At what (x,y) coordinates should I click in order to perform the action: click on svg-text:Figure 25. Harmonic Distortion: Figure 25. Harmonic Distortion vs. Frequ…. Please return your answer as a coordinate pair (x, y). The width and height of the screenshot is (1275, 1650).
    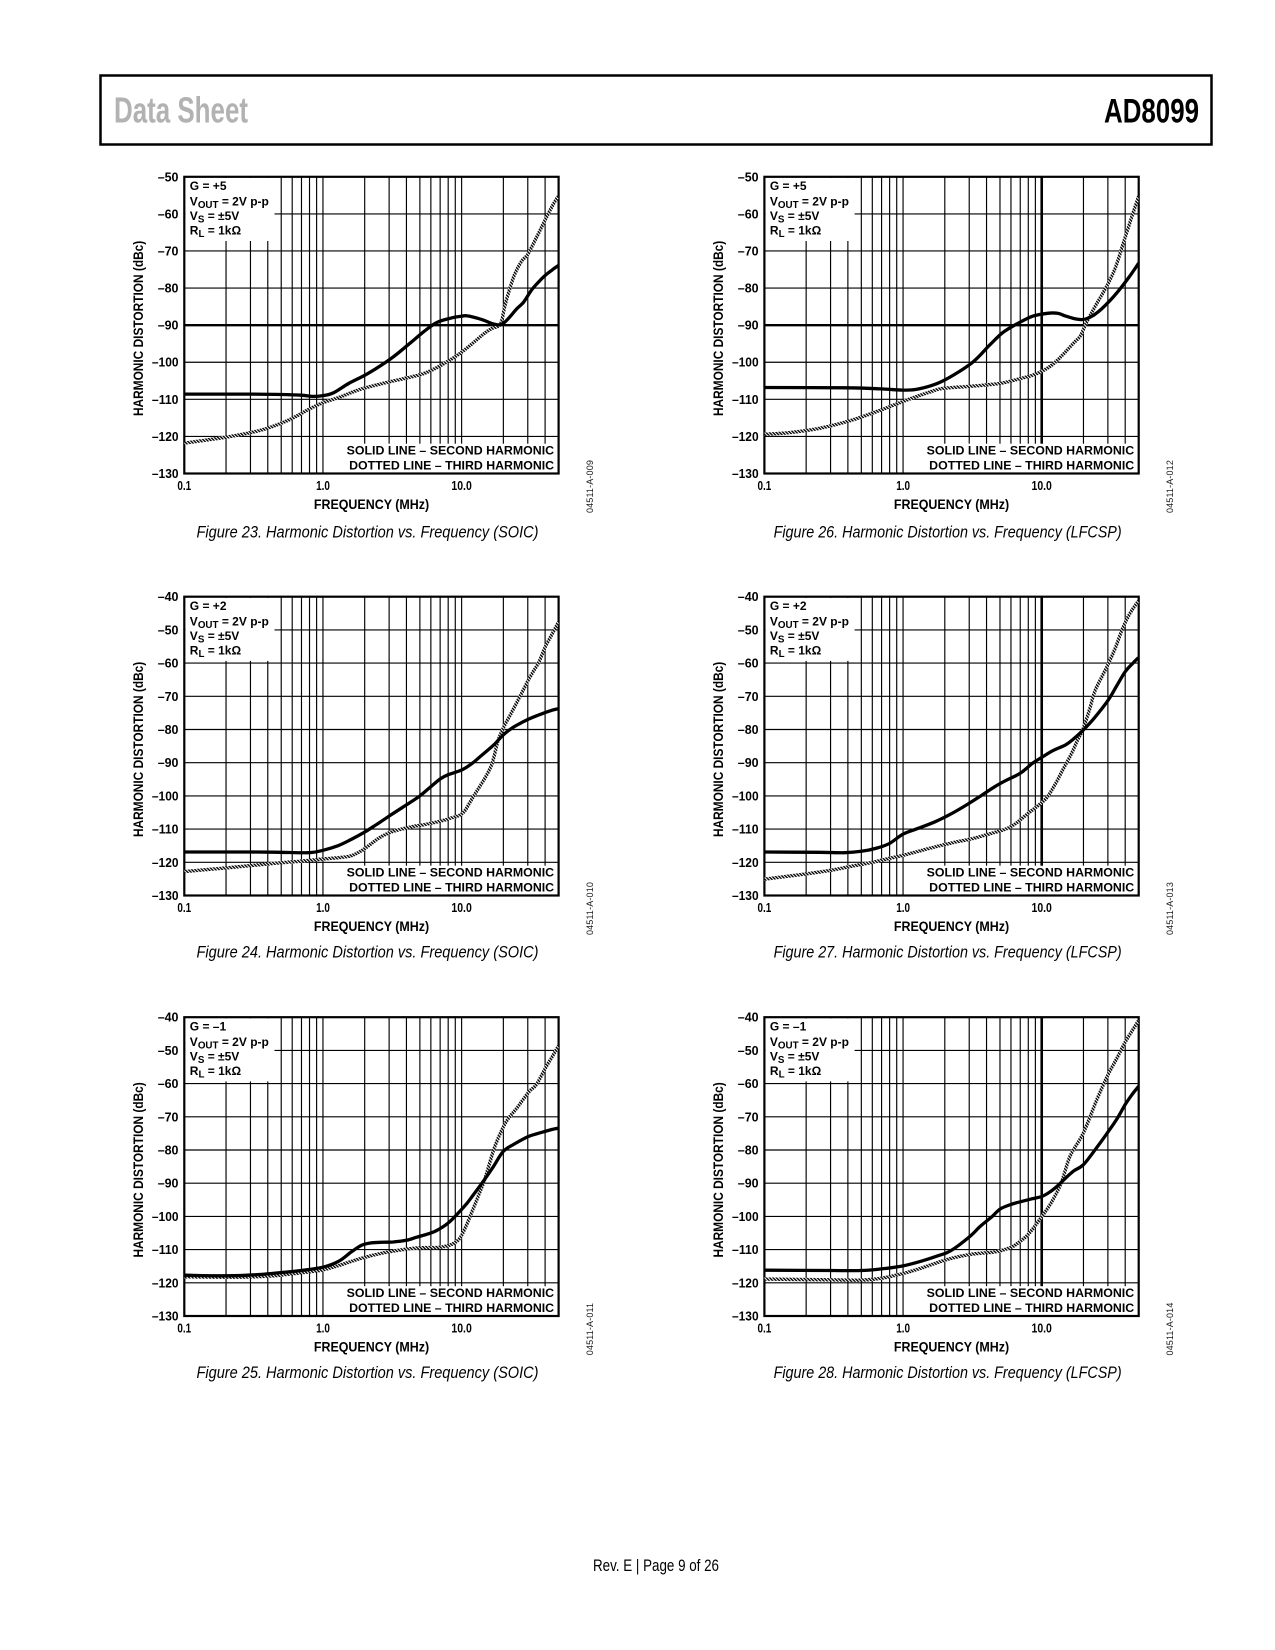
    Looking at the image, I should click on (368, 1372).